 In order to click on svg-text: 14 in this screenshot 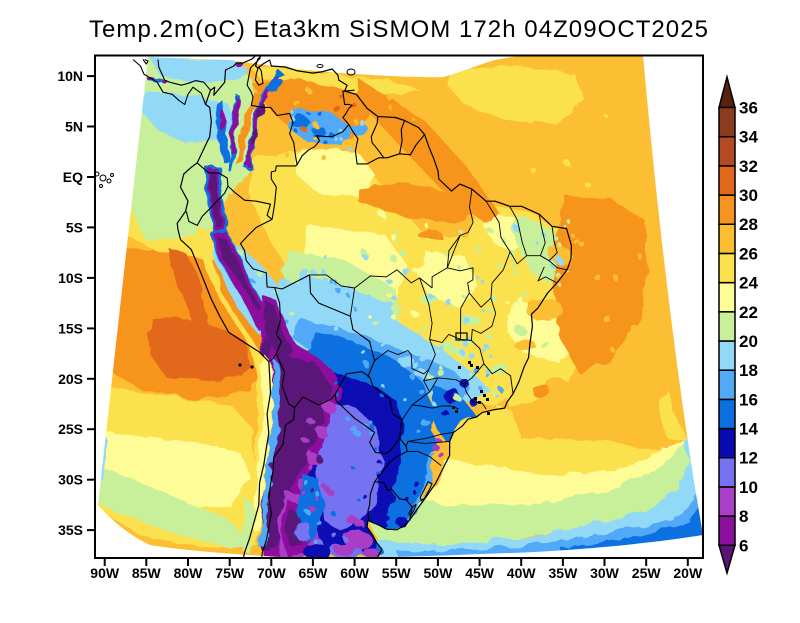, I will do `click(748, 429)`.